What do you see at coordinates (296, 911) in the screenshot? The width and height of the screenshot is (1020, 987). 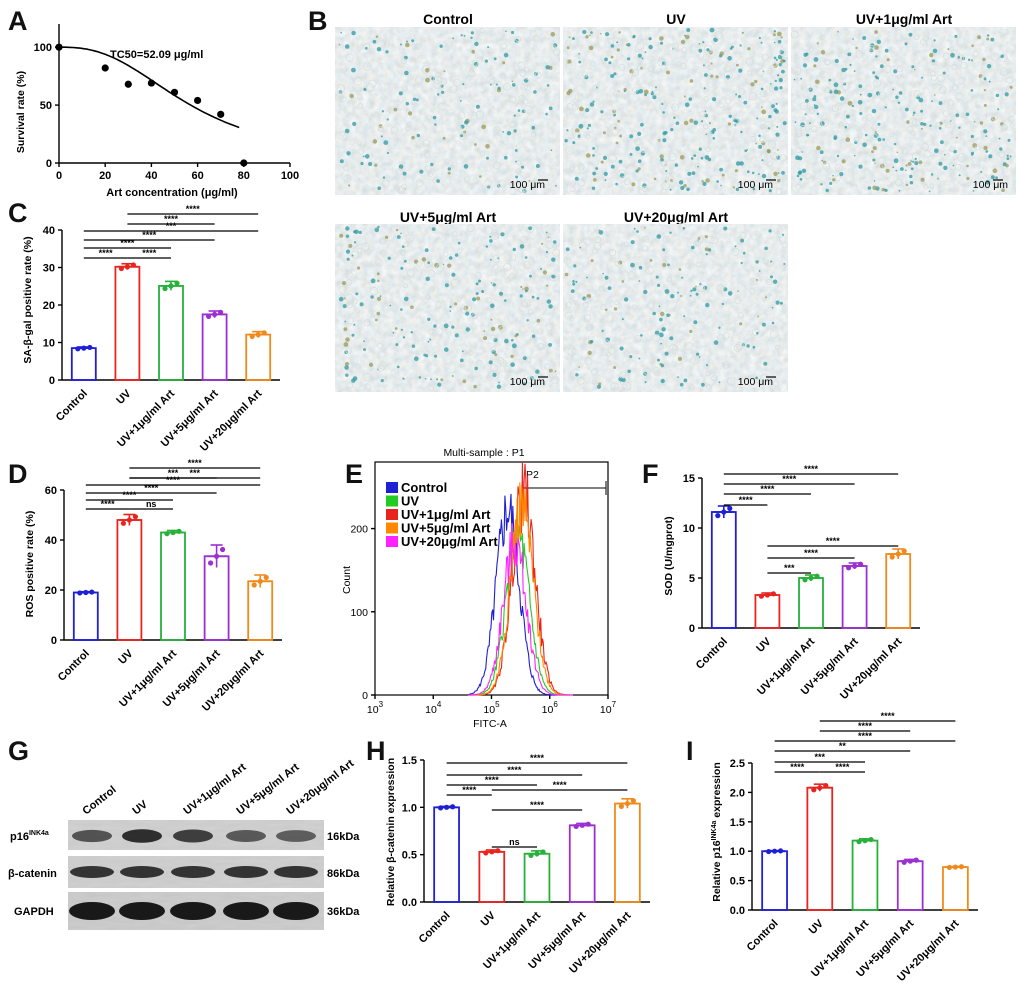 I see `band-gapdh` at bounding box center [296, 911].